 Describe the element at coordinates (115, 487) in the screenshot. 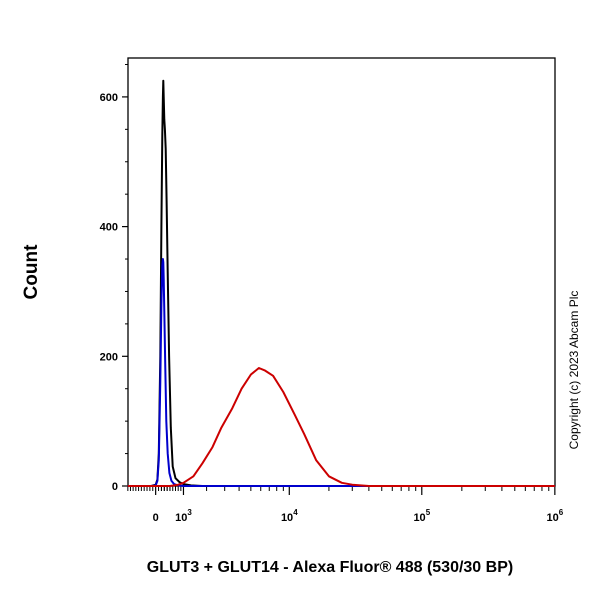

I see `y-tick-label: 0` at that location.